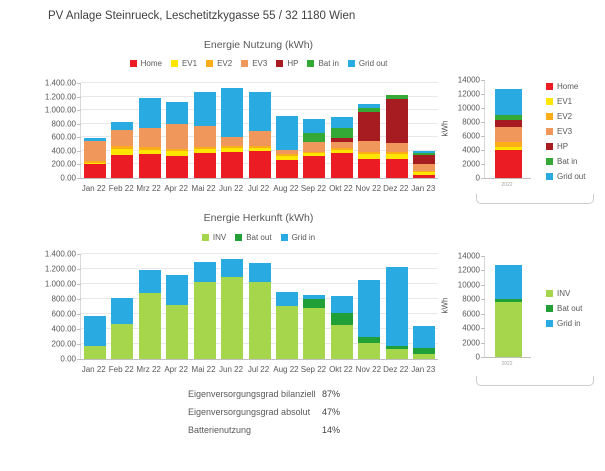  I want to click on y-tick-label: 400.00, so click(63, 151).